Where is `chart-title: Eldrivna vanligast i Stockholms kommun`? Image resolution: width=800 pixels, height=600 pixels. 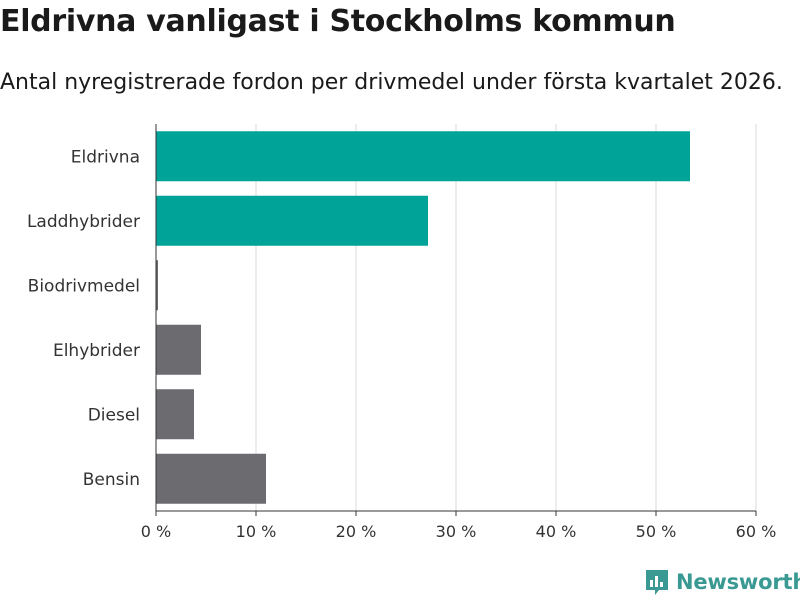 chart-title: Eldrivna vanligast i Stockholms kommun is located at coordinates (338, 21).